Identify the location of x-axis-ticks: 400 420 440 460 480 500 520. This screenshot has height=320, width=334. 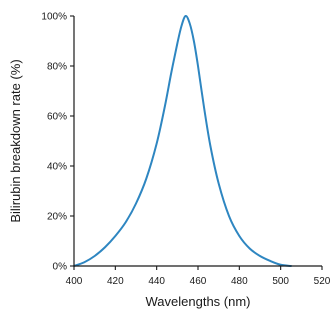
(198, 276).